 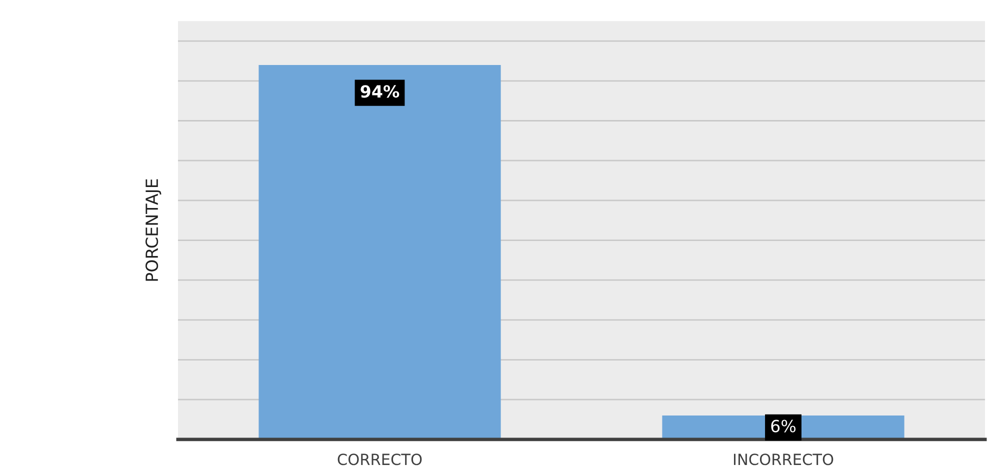 What do you see at coordinates (783, 426) in the screenshot?
I see `data-label: 6%` at bounding box center [783, 426].